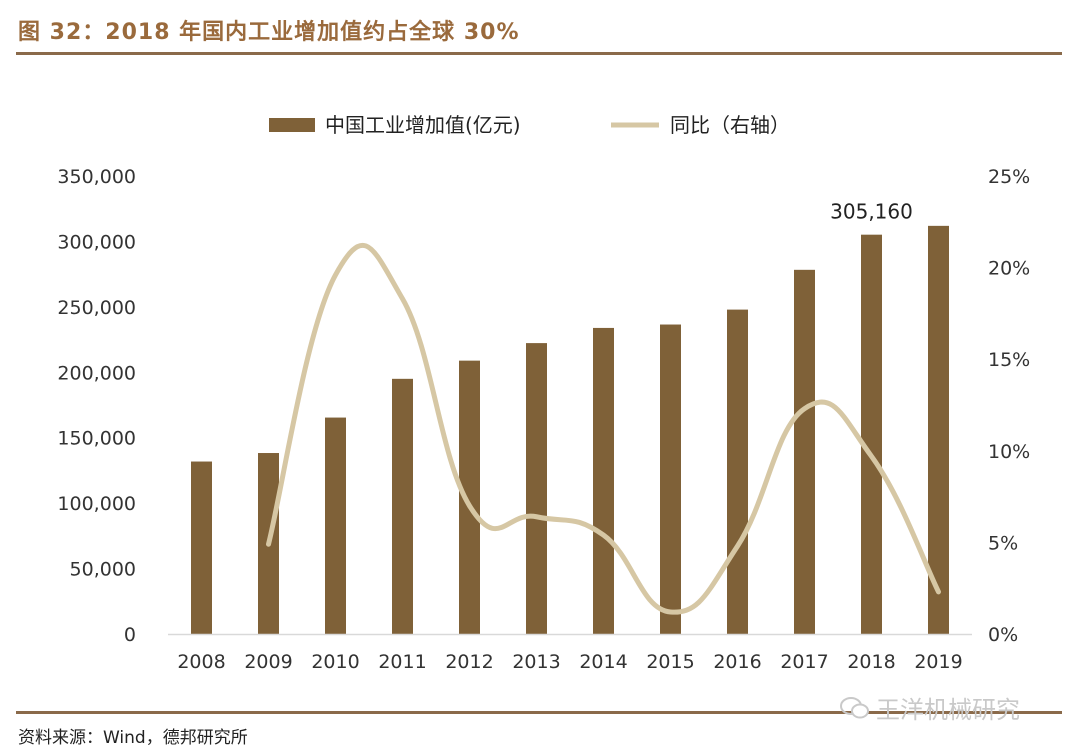 This screenshot has height=754, width=1080. Describe the element at coordinates (938, 429) in the screenshot. I see `bar-2019` at that location.